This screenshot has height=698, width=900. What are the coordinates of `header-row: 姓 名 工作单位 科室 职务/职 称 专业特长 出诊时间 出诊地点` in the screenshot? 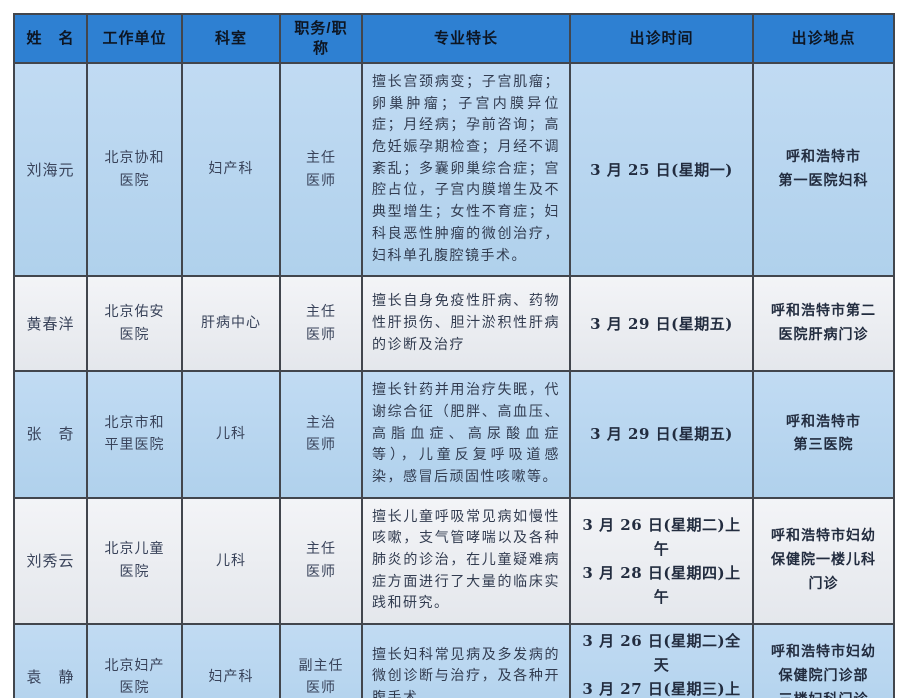 It's located at (454, 38).